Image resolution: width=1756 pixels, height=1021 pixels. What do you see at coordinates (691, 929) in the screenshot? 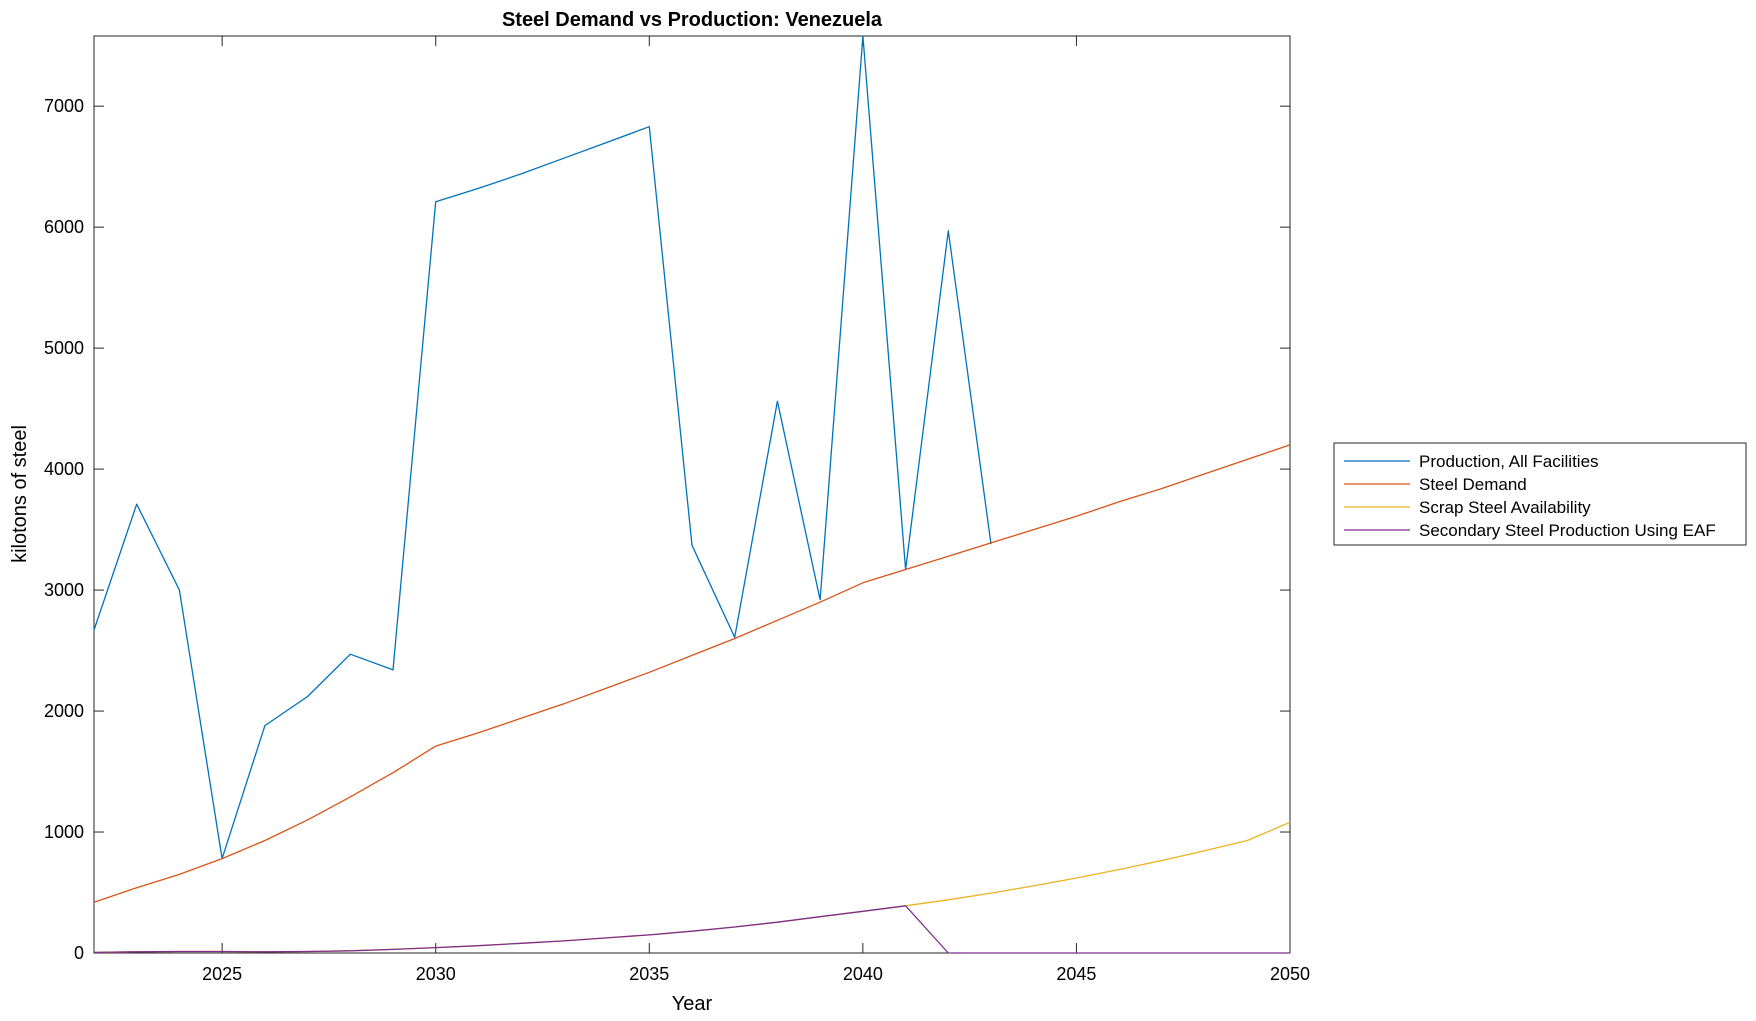
I see `series-line-secondary-steel-production-using-eaf` at bounding box center [691, 929].